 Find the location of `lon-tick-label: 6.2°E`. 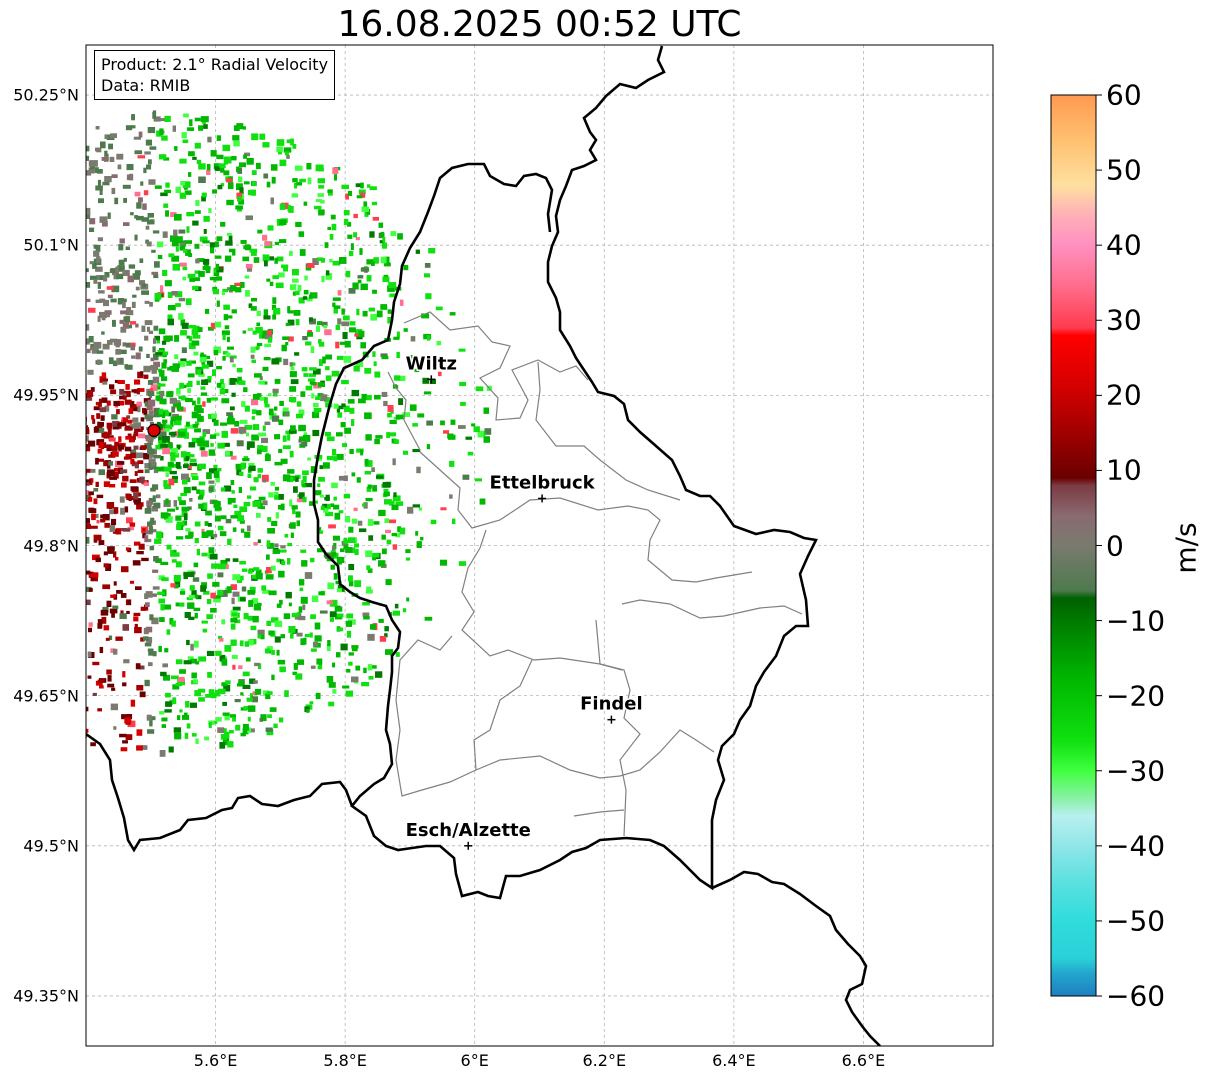

lon-tick-label: 6.2°E is located at coordinates (604, 1060).